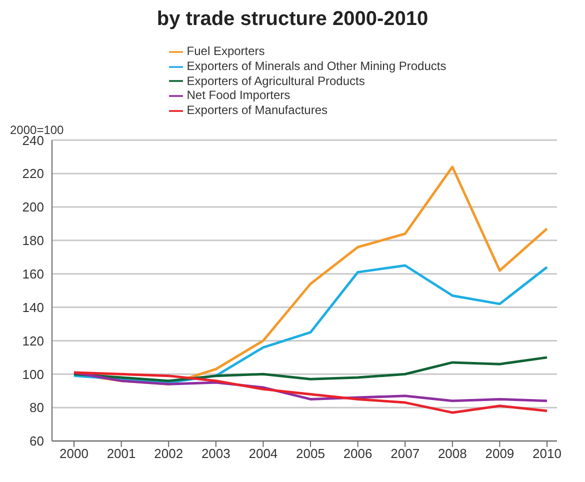 The image size is (585, 482). I want to click on x-tick-label: 2001, so click(121, 454).